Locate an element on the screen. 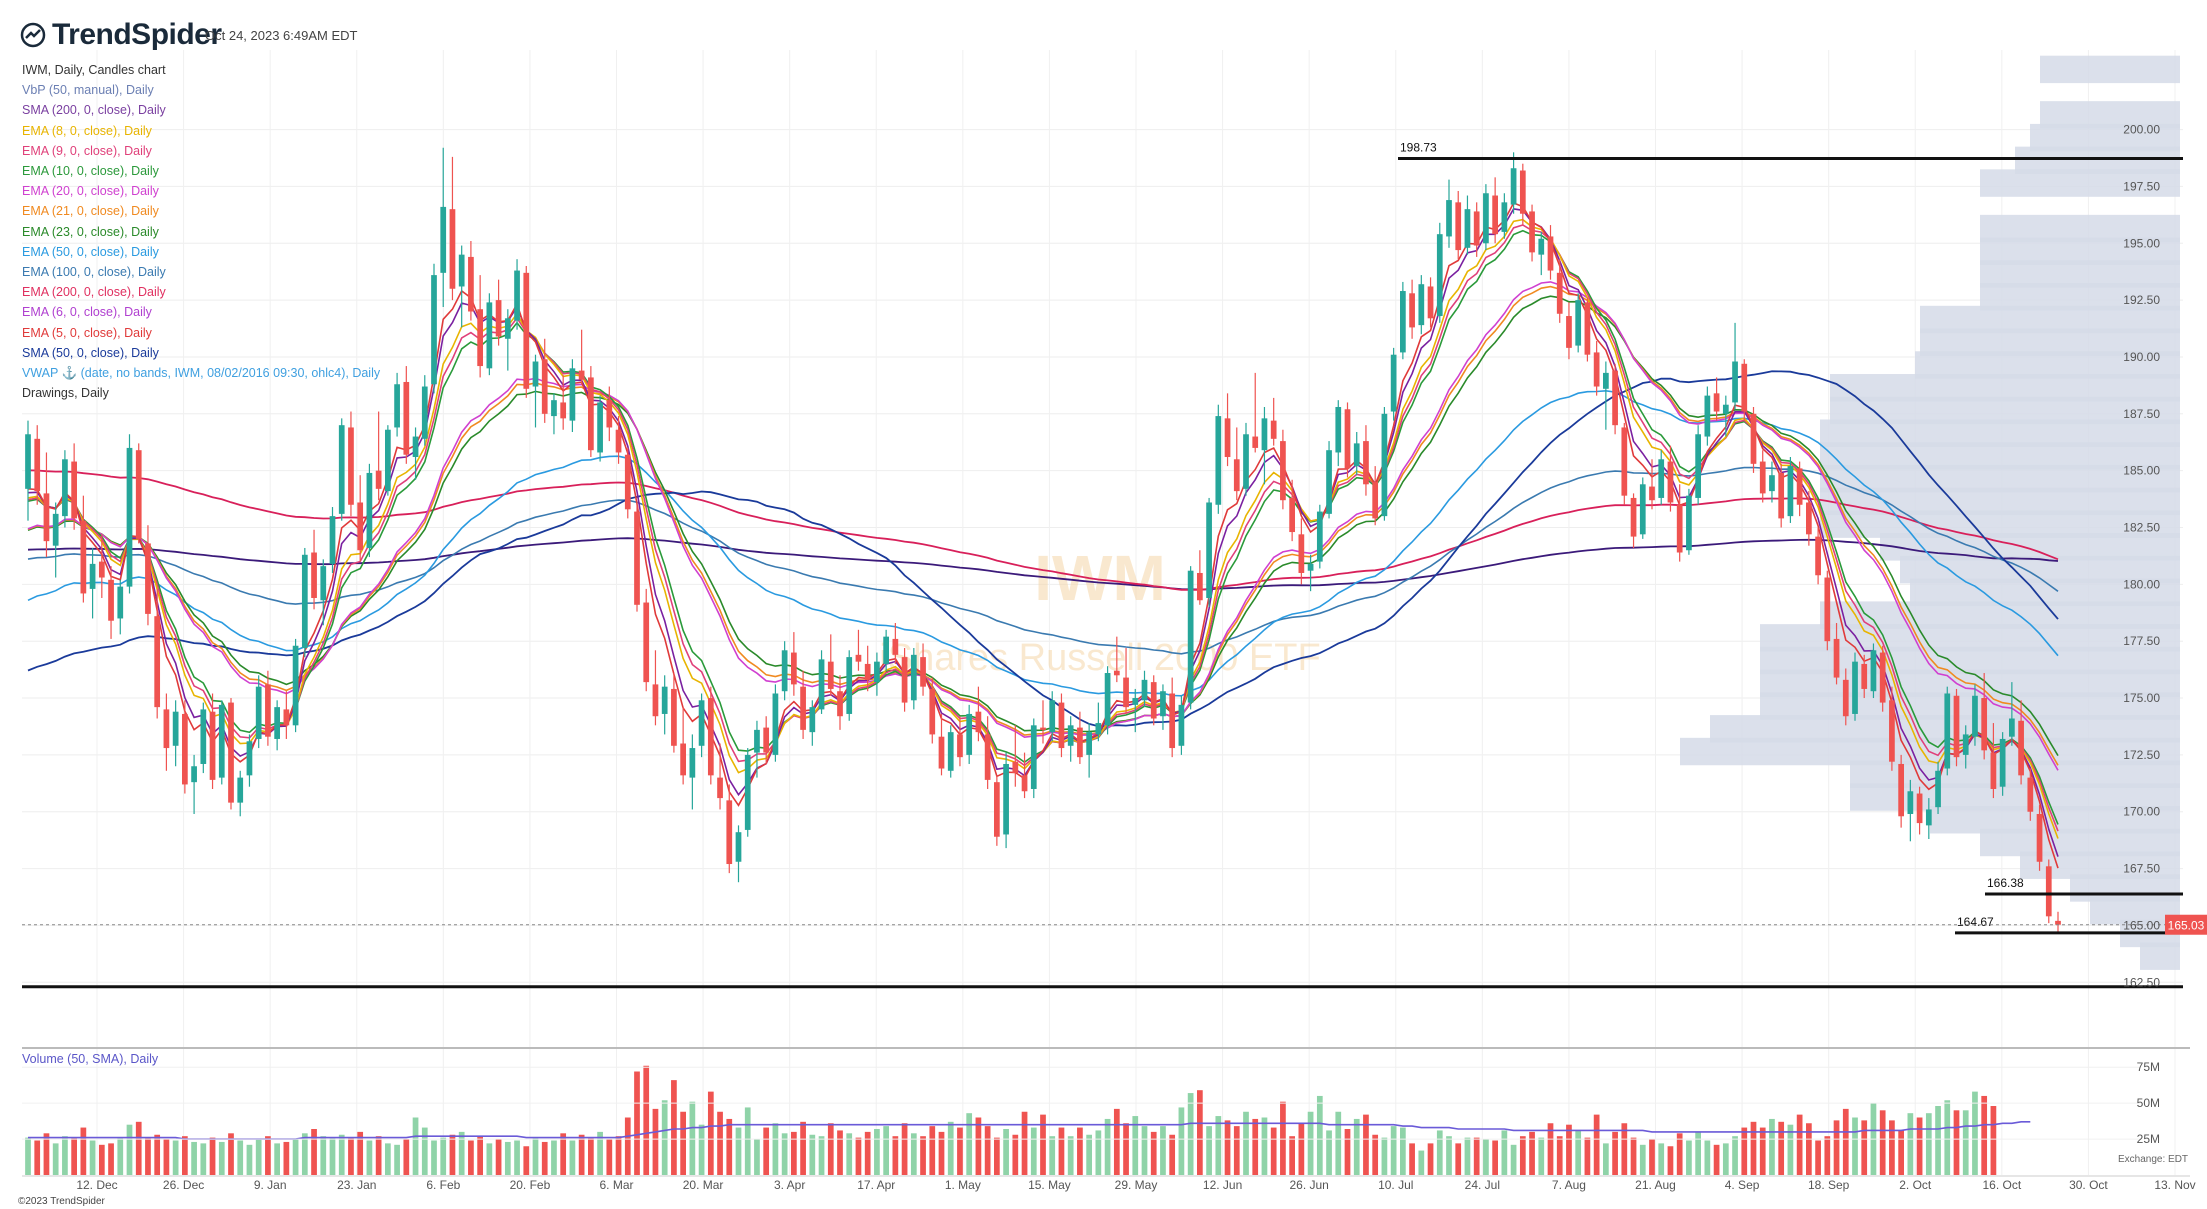  indicator-label: EMA (20, 0, close), Daily is located at coordinates (90, 191).